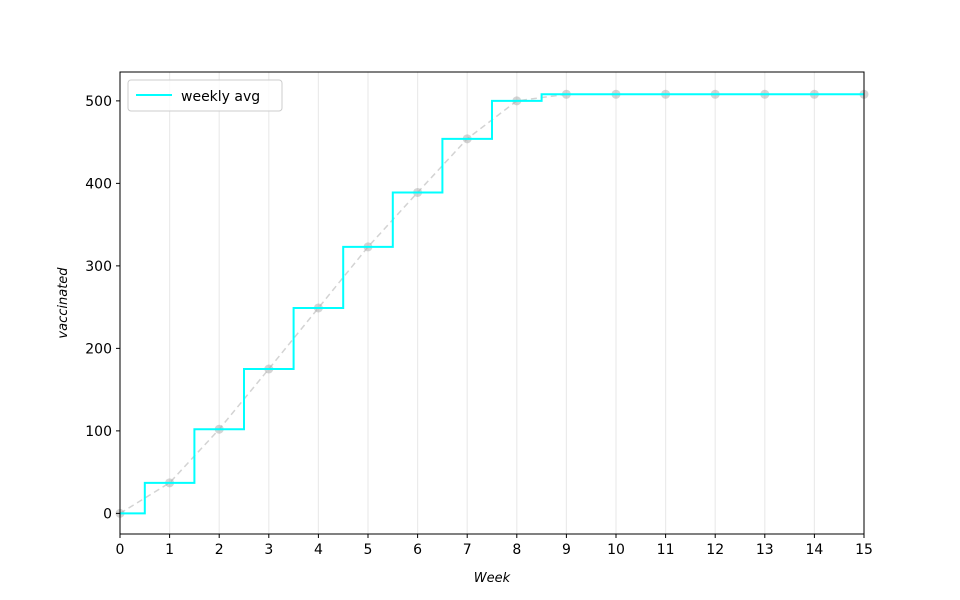 This screenshot has height=600, width=960. I want to click on x-axis-label: Week, so click(492, 578).